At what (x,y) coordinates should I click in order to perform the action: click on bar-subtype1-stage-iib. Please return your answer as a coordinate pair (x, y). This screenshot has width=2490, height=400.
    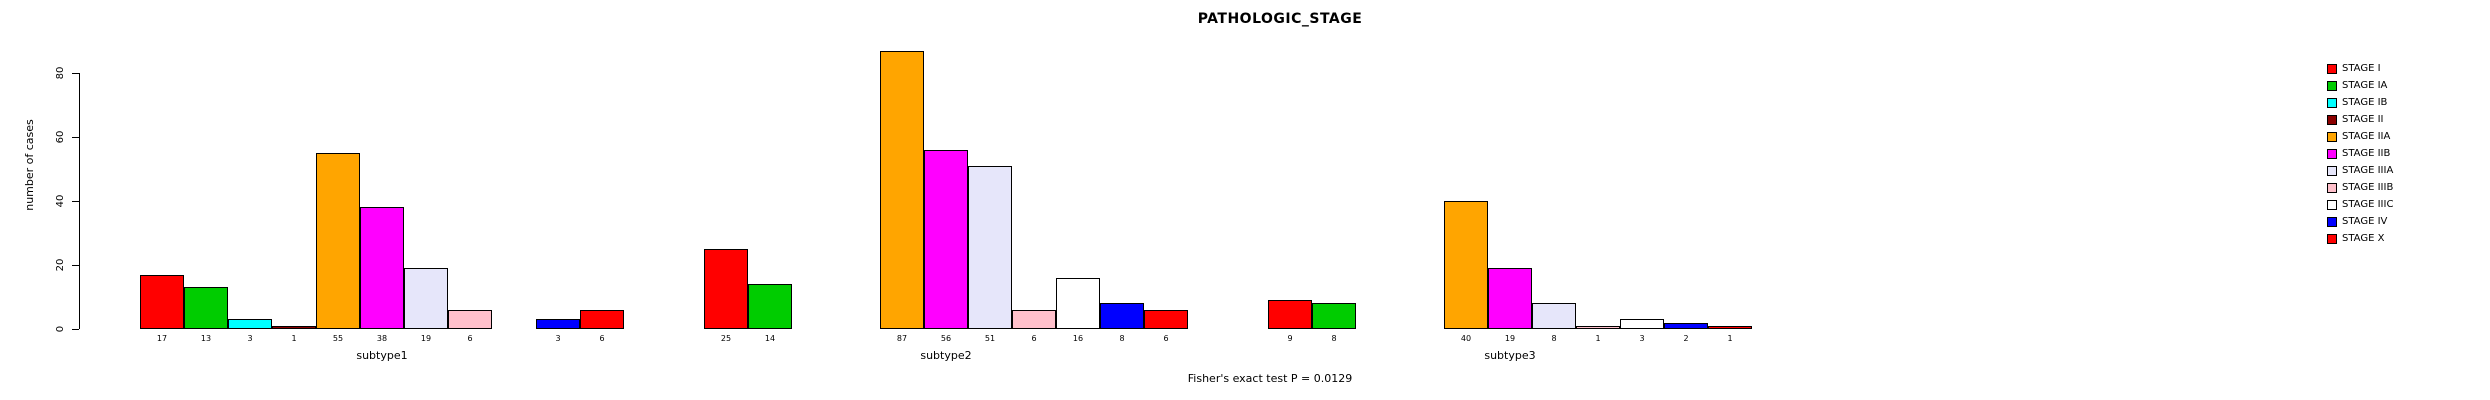
    Looking at the image, I should click on (382, 268).